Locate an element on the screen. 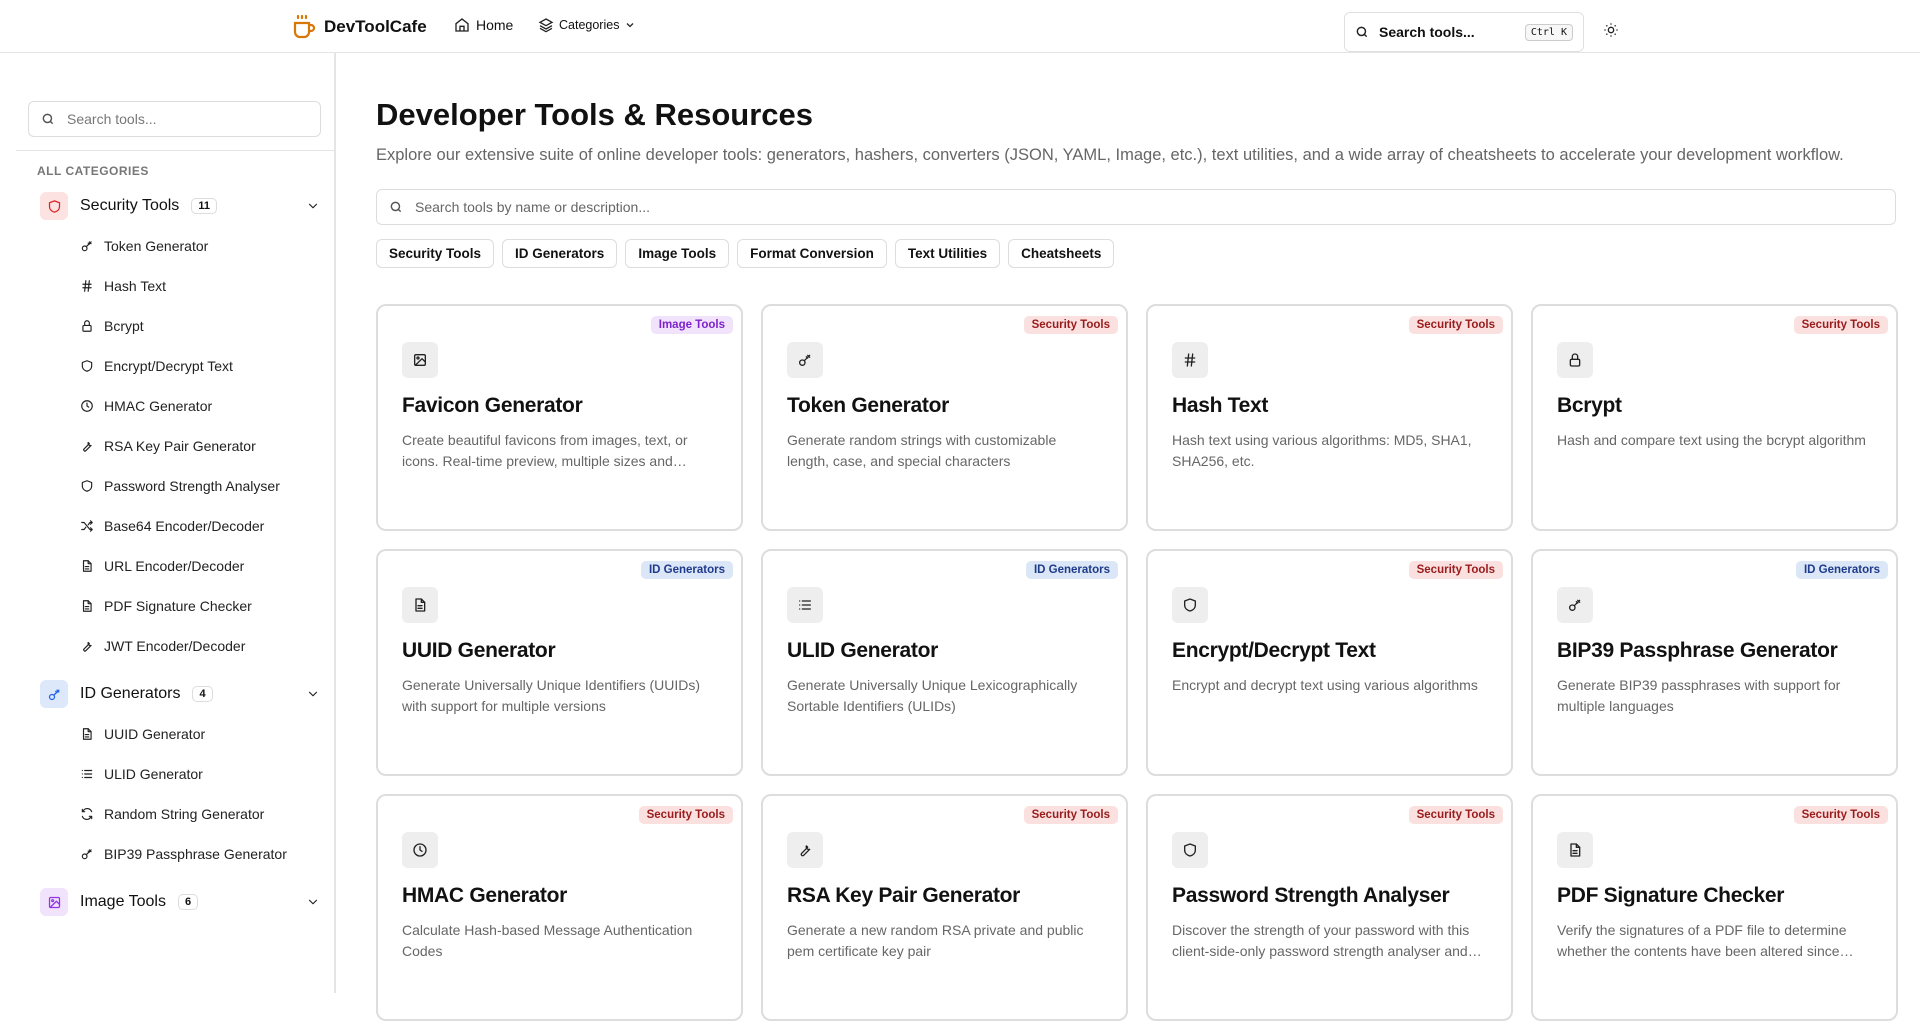  filter-chip: Format Conversion is located at coordinates (812, 253).